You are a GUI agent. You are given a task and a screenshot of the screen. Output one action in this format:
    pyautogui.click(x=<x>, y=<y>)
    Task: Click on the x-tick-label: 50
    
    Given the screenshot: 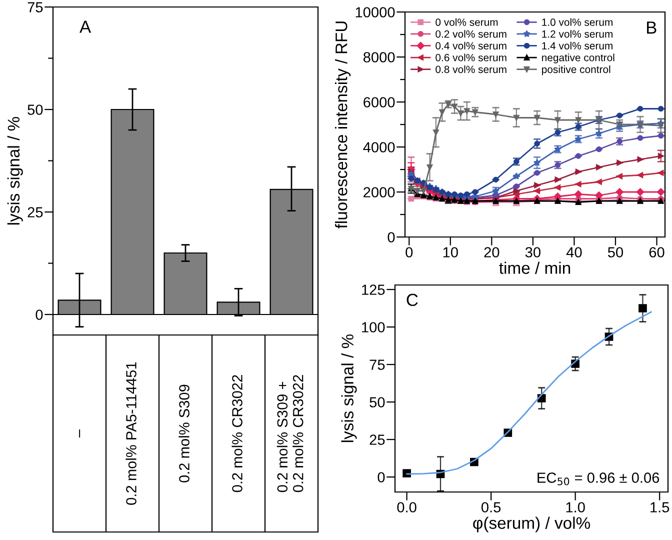 What is the action you would take?
    pyautogui.click(x=616, y=252)
    